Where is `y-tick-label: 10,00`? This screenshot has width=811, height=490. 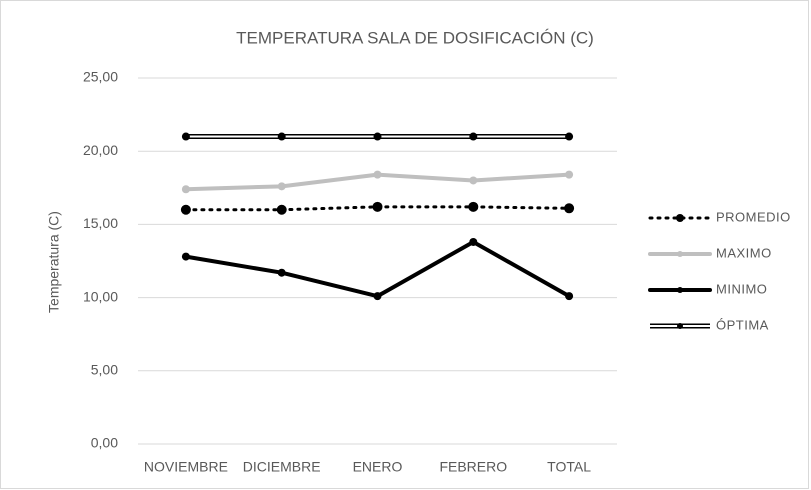
y-tick-label: 10,00 is located at coordinates (100, 296).